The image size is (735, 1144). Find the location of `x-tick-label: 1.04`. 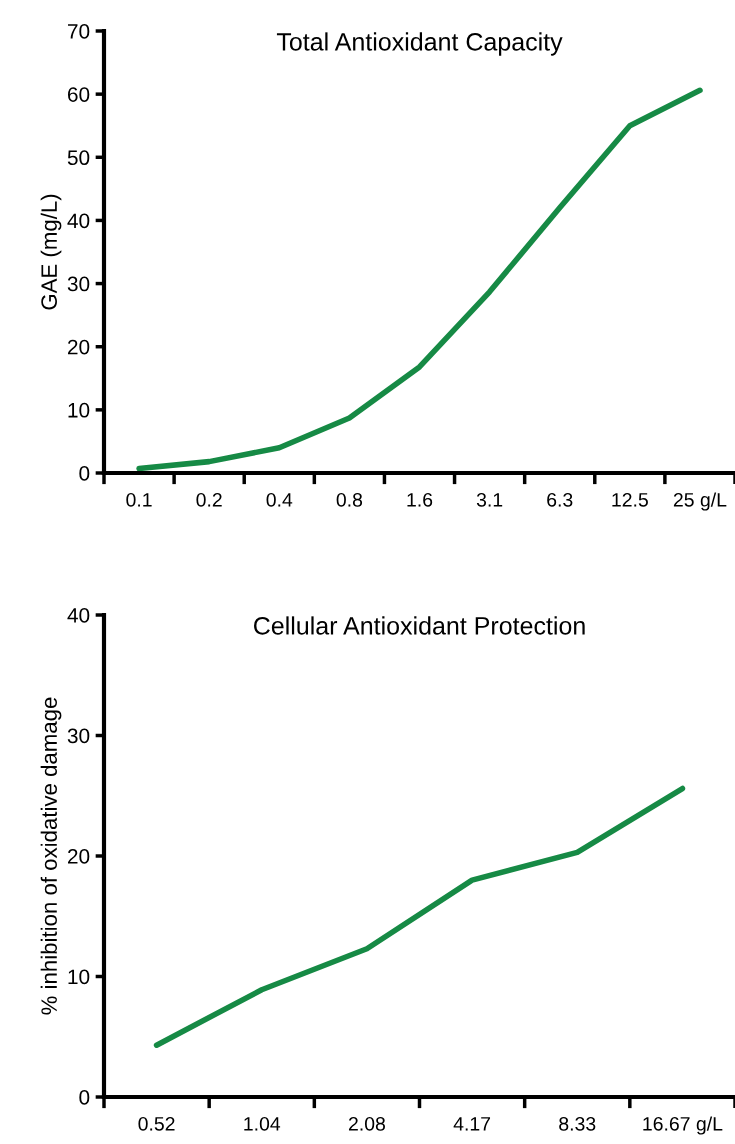

x-tick-label: 1.04 is located at coordinates (262, 1123).